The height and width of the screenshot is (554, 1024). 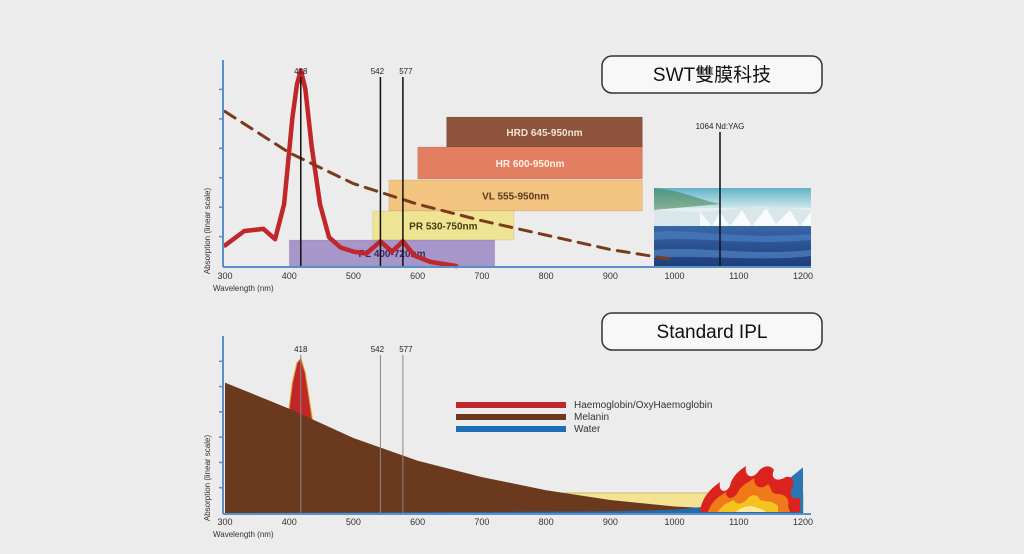 I want to click on title-box-bottom: Standard IPL, so click(x=712, y=331).